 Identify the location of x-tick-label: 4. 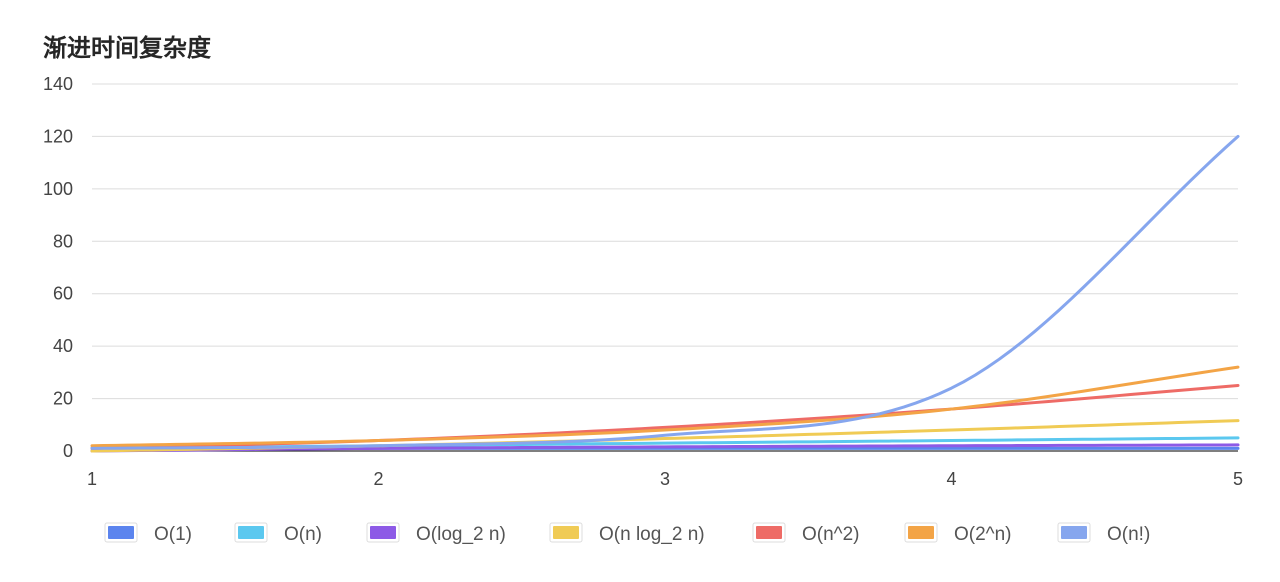
(951, 479).